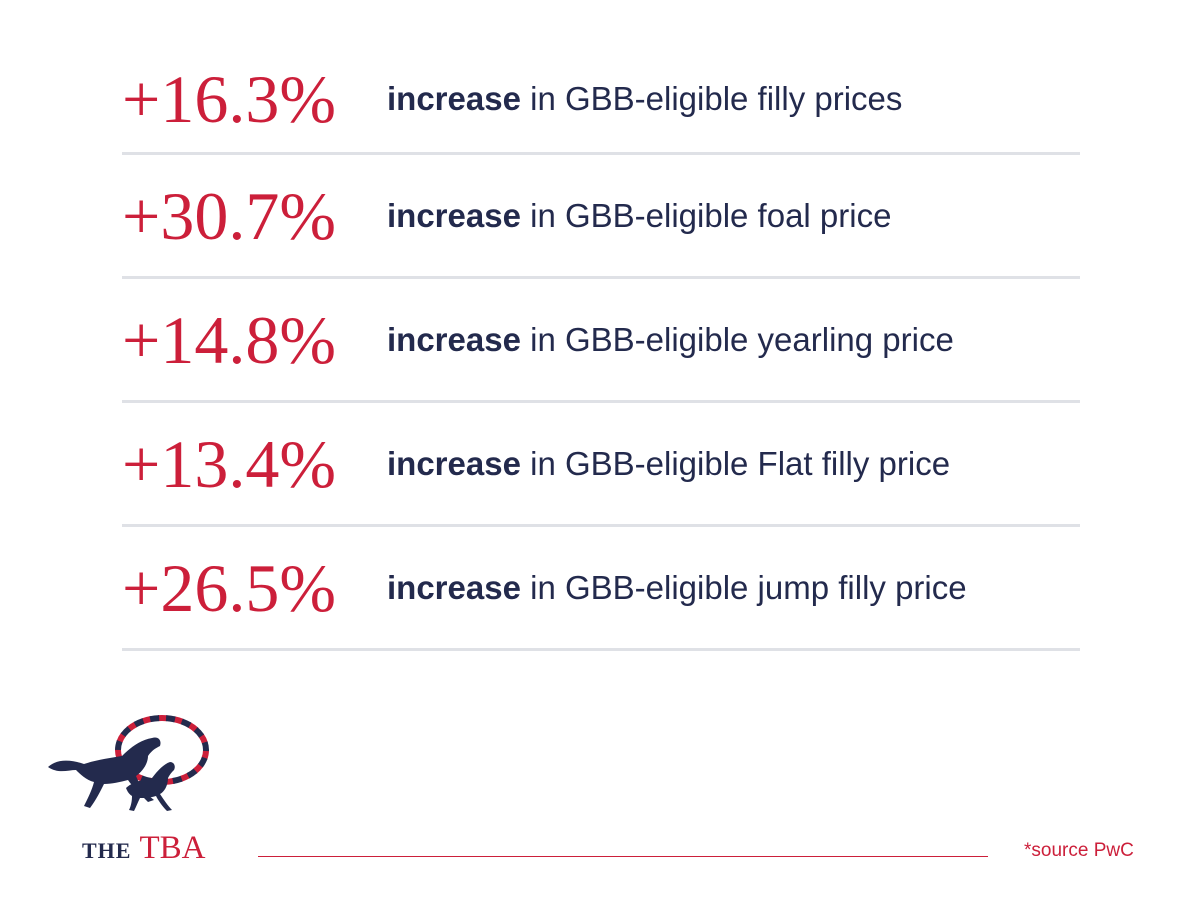 Image resolution: width=1200 pixels, height=900 pixels. I want to click on stat-text: in GBB-eligible filly prices, so click(711, 98).